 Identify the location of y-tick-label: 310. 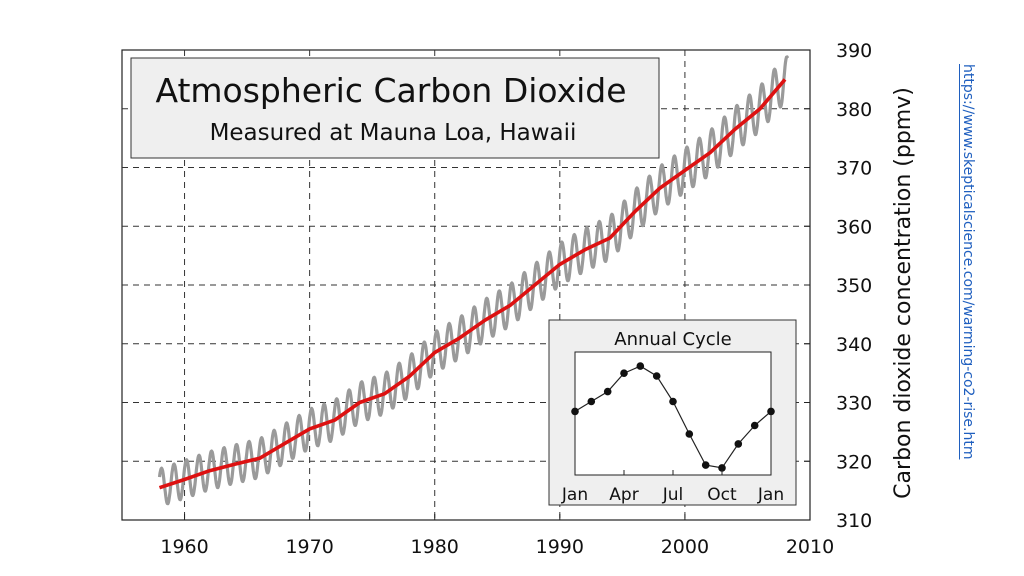
(854, 521).